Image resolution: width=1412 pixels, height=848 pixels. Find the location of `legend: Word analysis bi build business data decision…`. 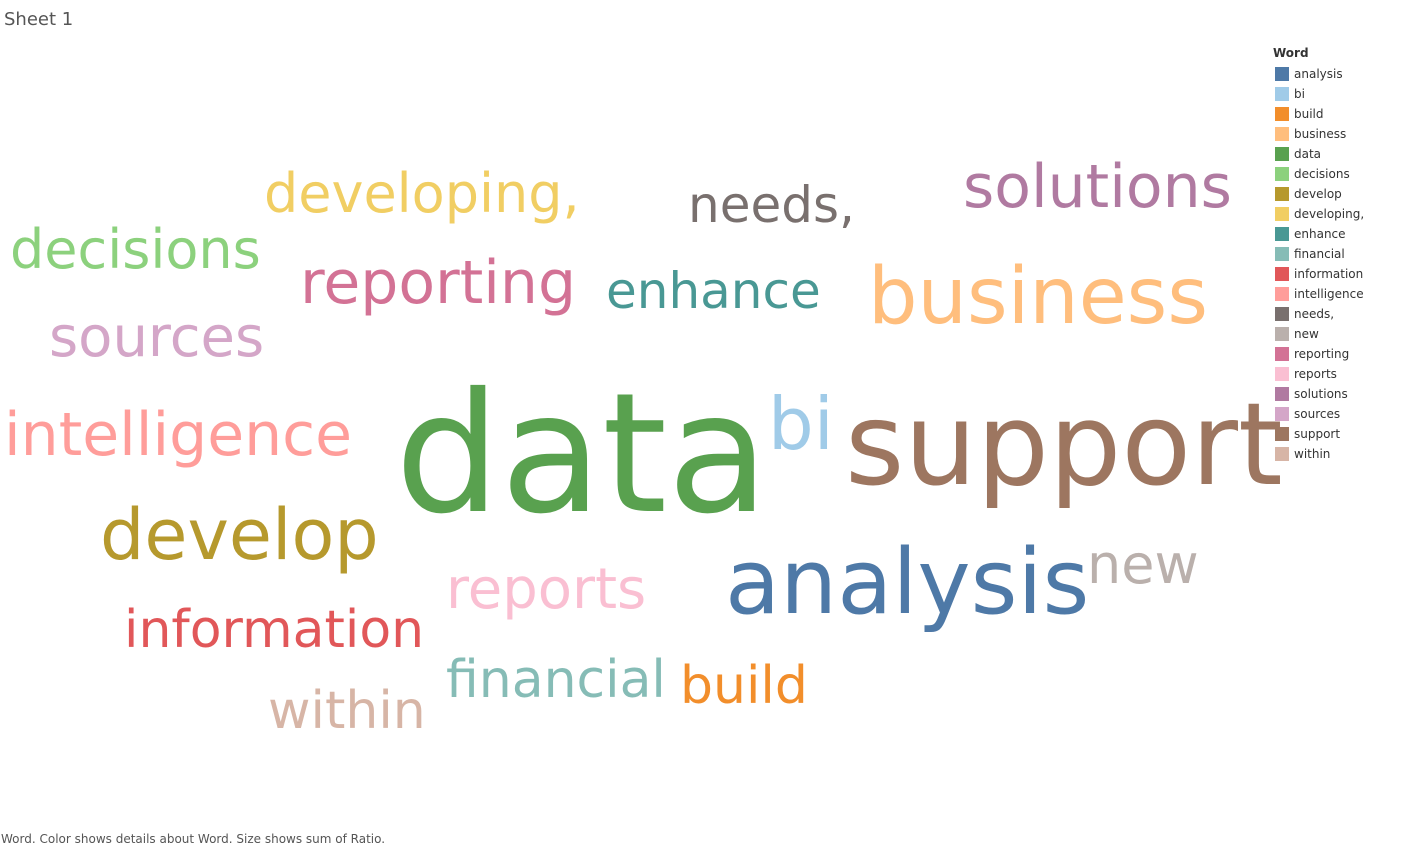

legend: Word analysis bi build business data decision… is located at coordinates (1340, 255).